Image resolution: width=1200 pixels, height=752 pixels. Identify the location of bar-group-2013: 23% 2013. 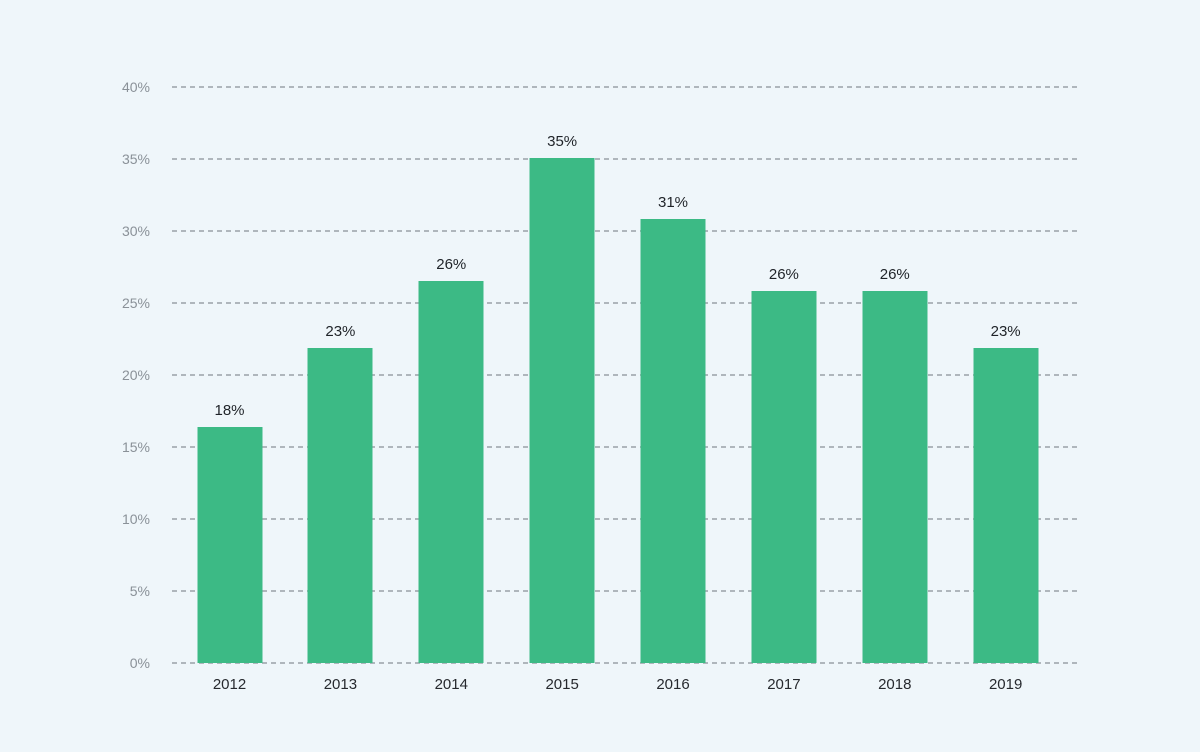
(340, 390).